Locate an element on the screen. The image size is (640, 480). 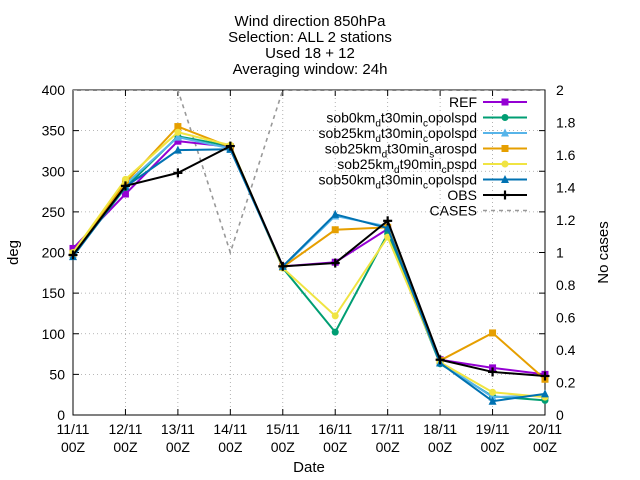
y2-tick-label: 1.2 is located at coordinates (566, 220).